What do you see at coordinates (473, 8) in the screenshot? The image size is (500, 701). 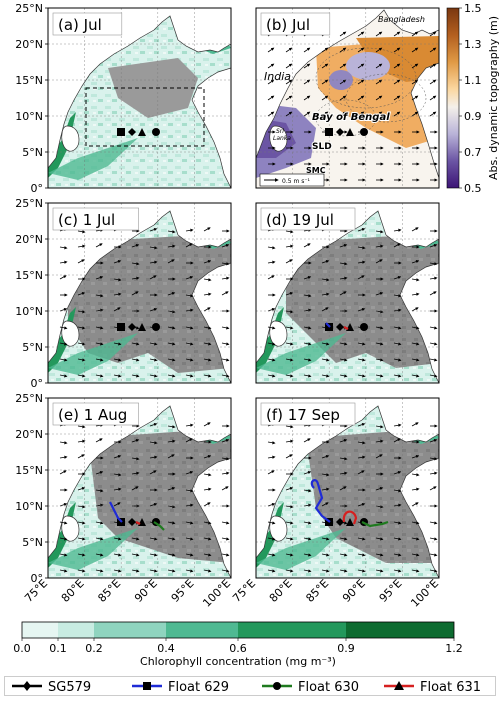 I see `adt-tick-label: 1.5` at bounding box center [473, 8].